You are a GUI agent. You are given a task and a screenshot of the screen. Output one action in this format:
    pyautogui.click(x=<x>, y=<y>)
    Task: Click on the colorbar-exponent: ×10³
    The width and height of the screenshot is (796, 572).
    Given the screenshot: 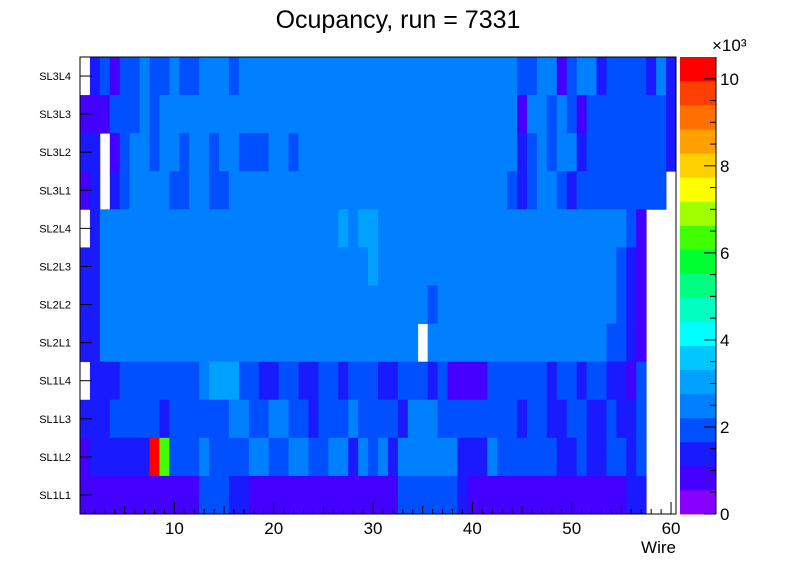 What is the action you would take?
    pyautogui.click(x=729, y=45)
    